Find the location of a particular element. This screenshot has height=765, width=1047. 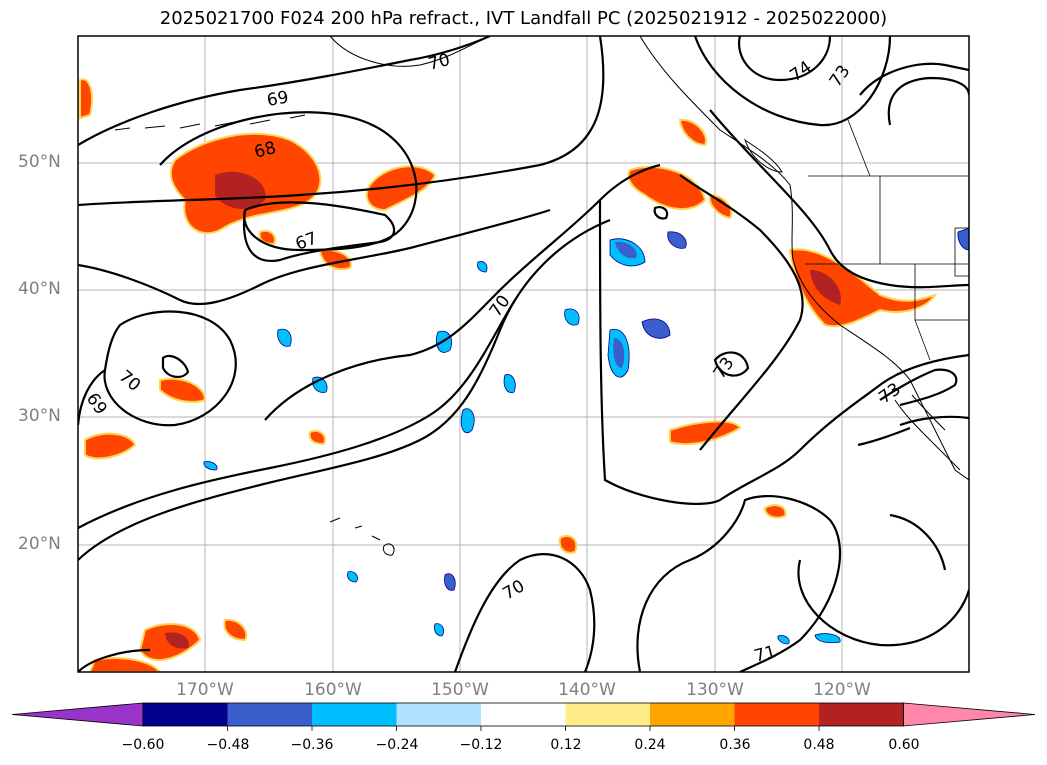

colorbar-tick-label: −0.24 is located at coordinates (397, 745).